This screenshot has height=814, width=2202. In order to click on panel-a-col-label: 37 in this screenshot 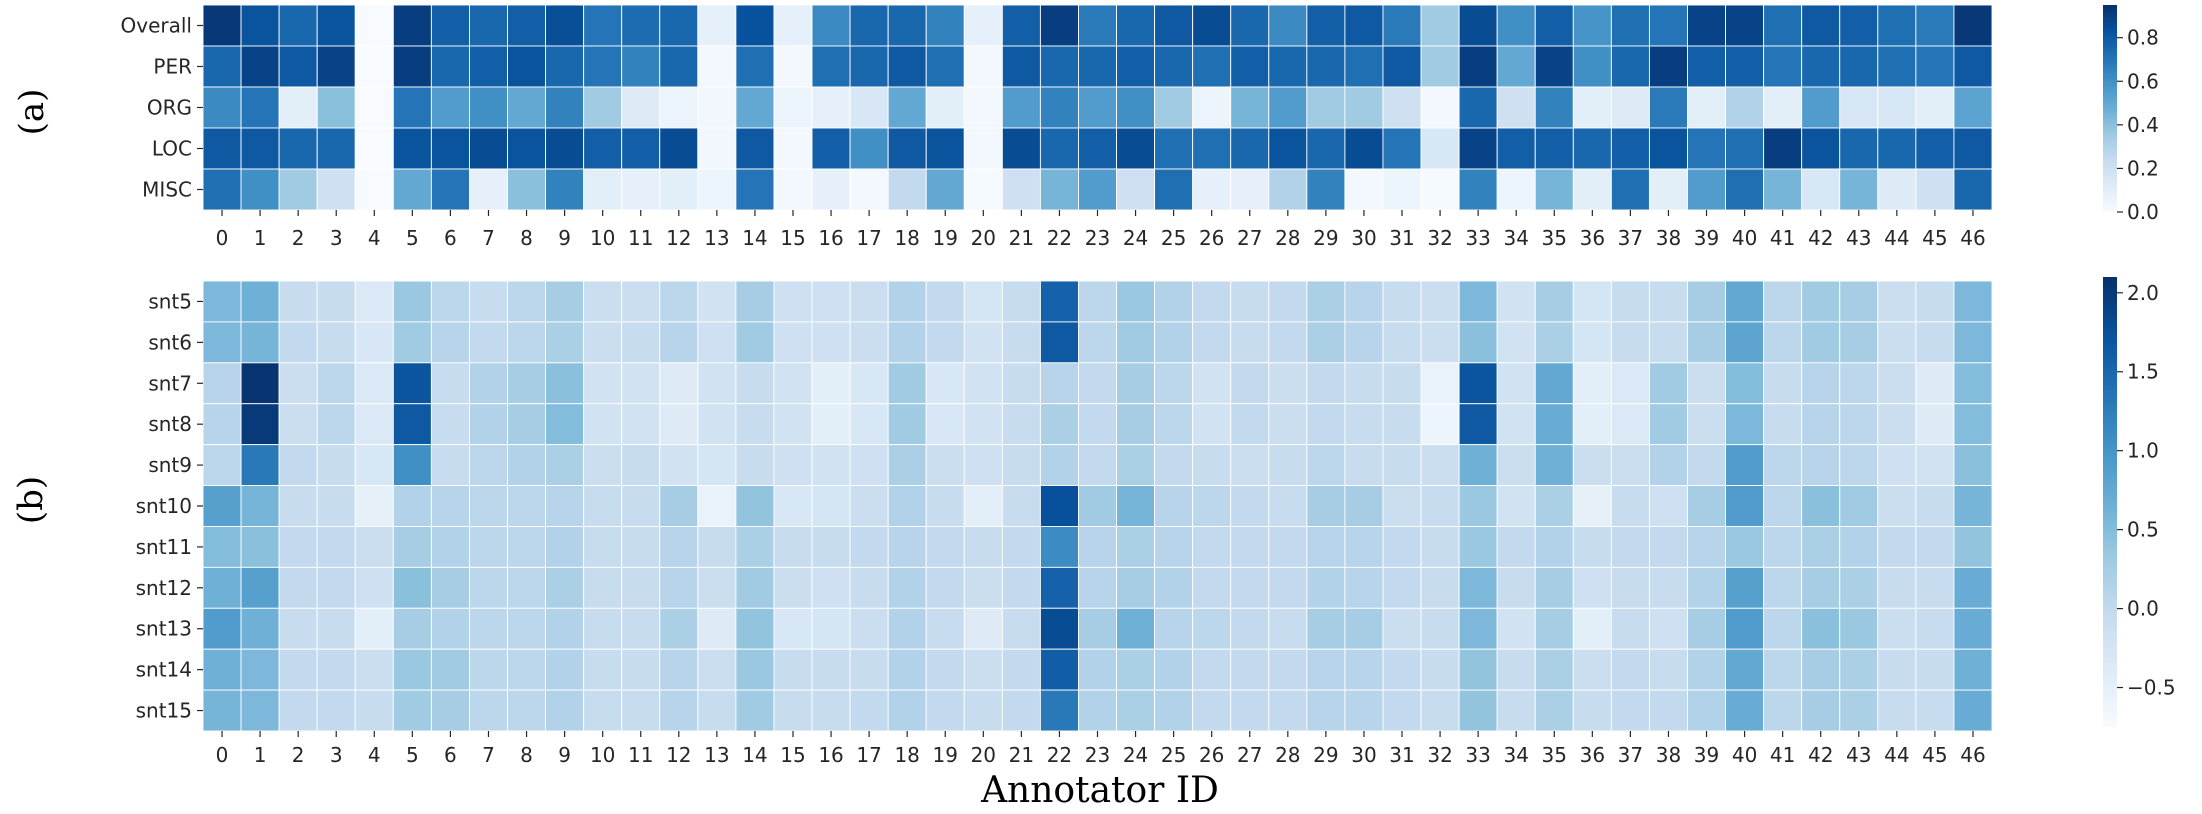, I will do `click(1630, 238)`.